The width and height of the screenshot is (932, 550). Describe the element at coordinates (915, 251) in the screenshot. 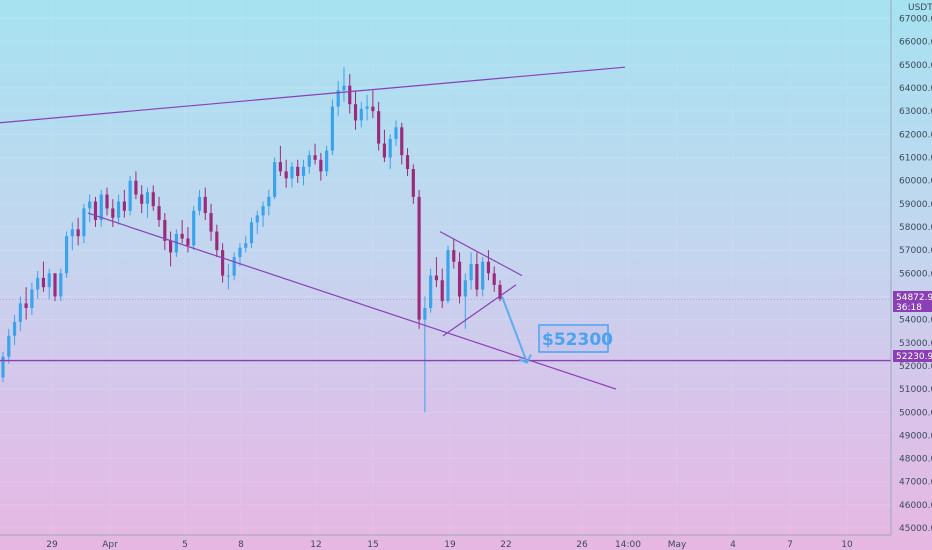

I see `y-tick-label: 57000.00` at that location.